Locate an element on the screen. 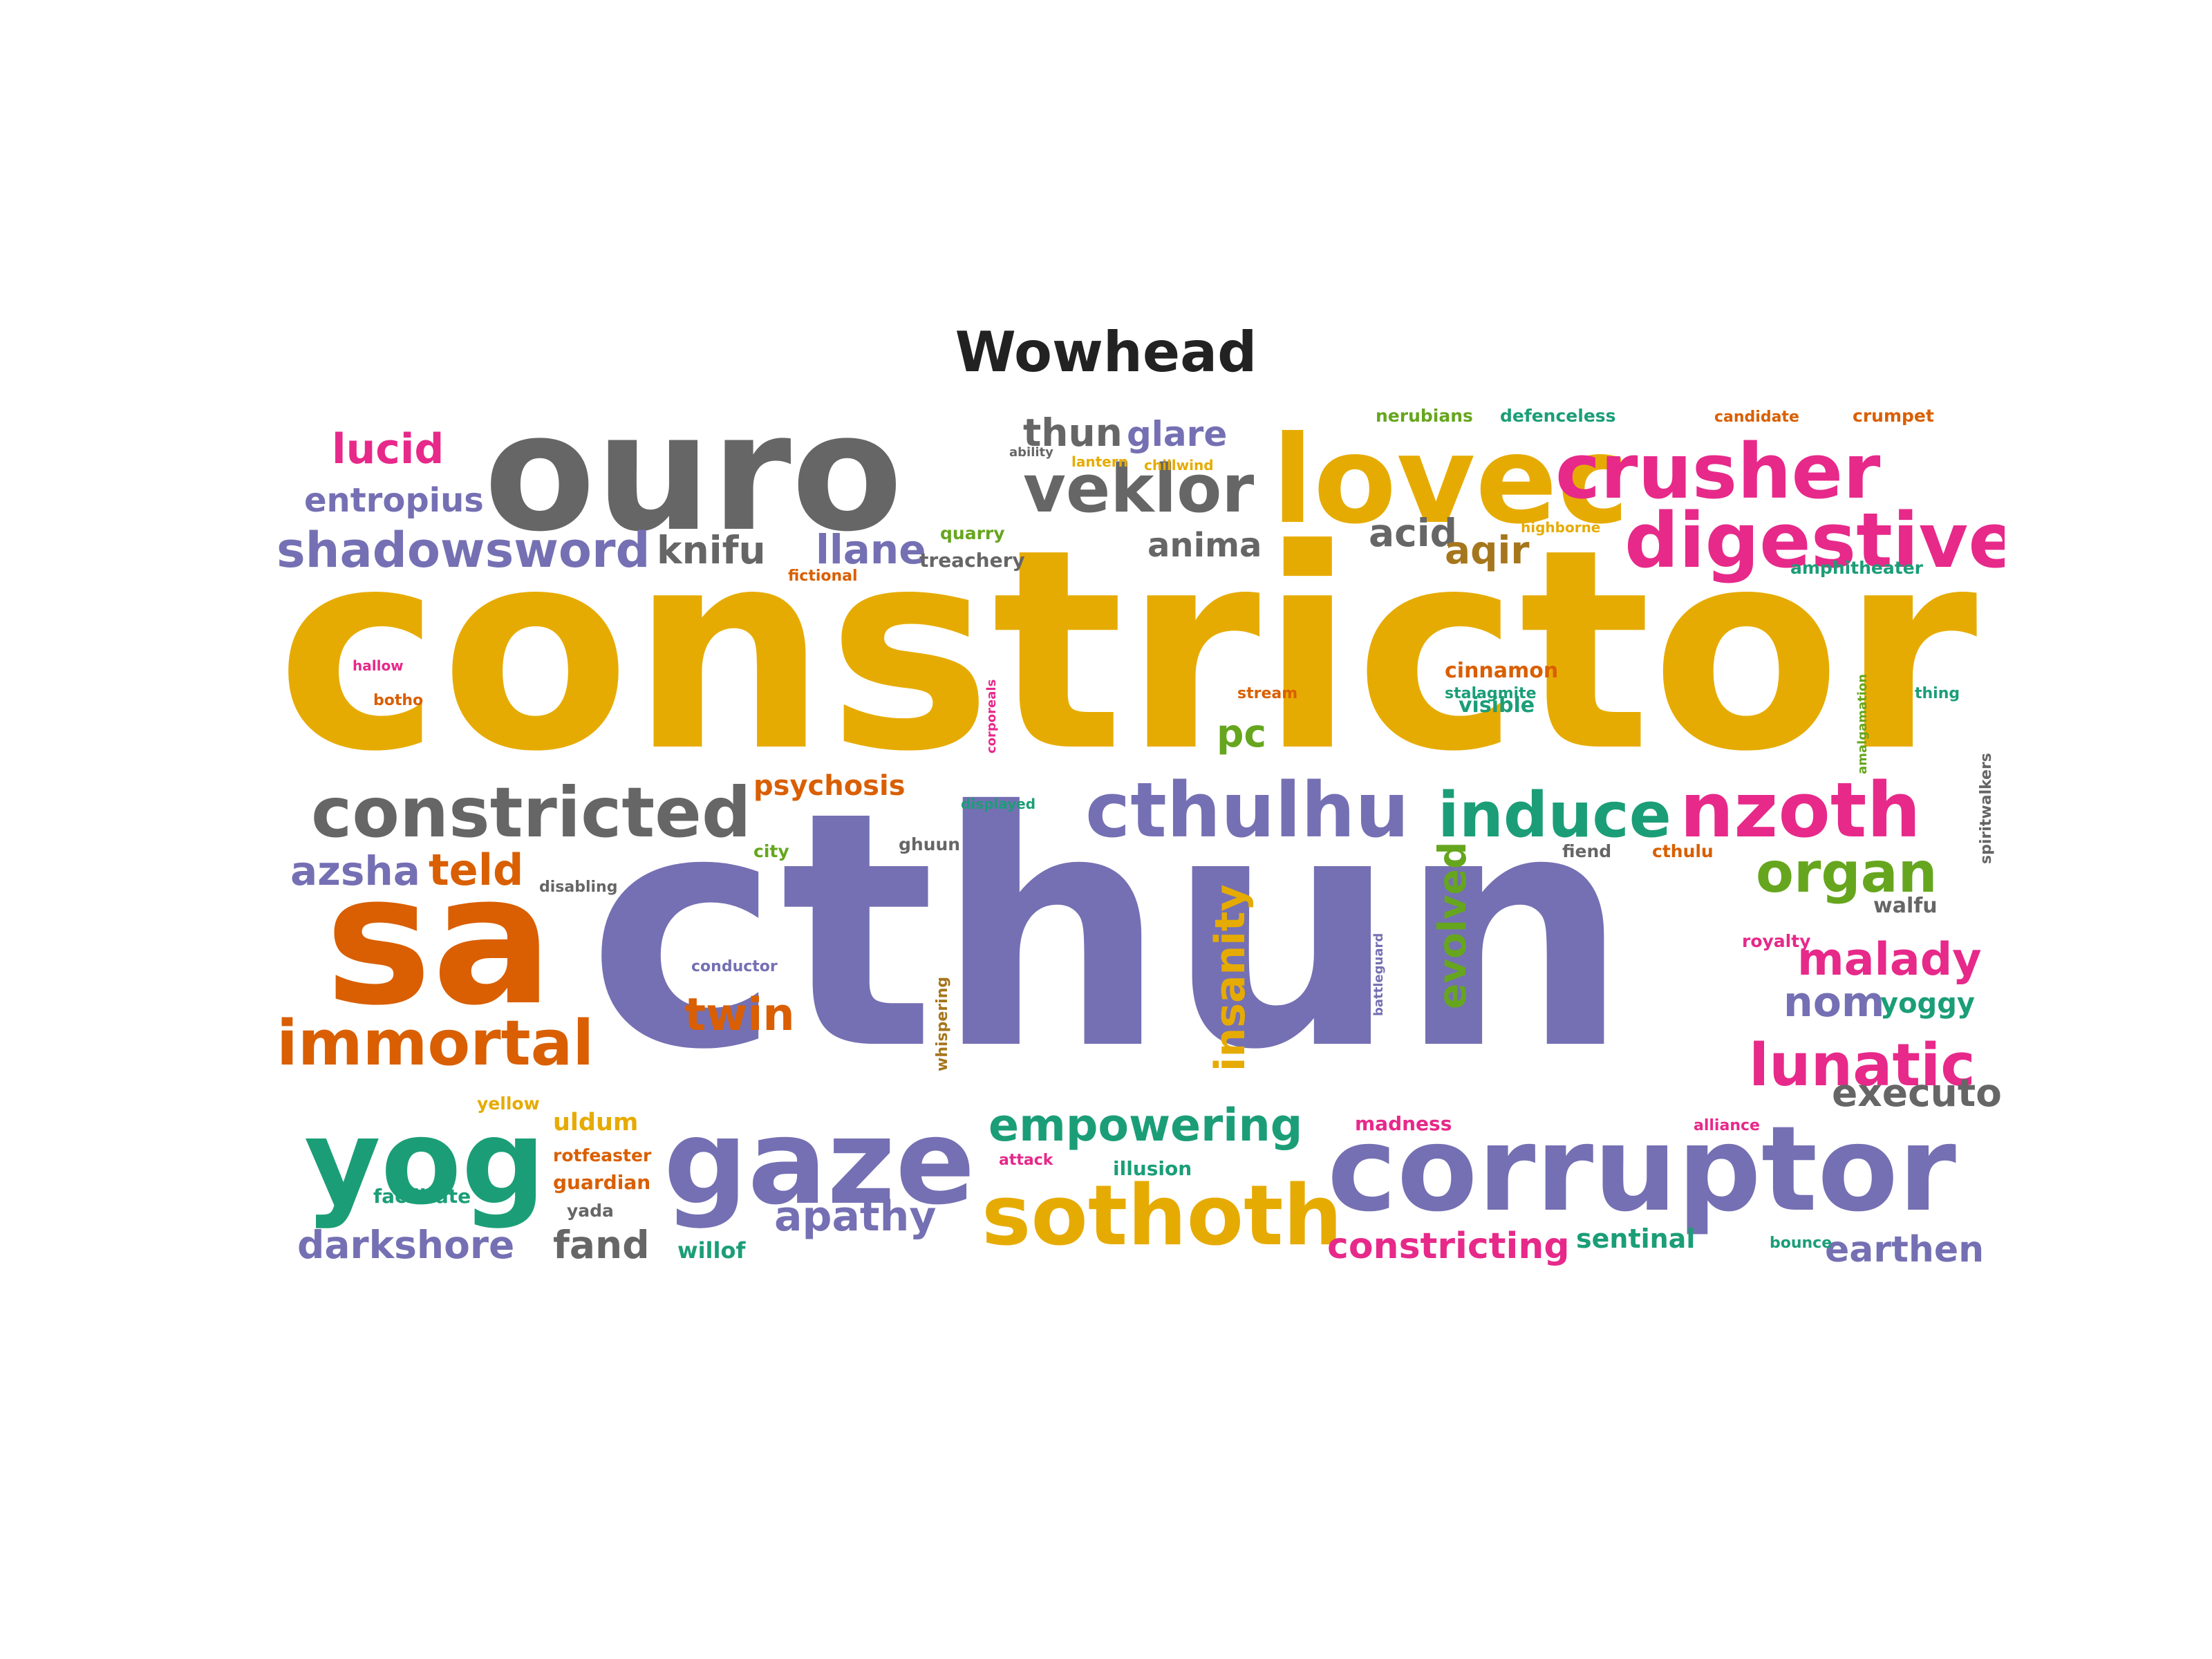 This screenshot has width=2212, height=1659. word-yog: yog is located at coordinates (425, 1162).